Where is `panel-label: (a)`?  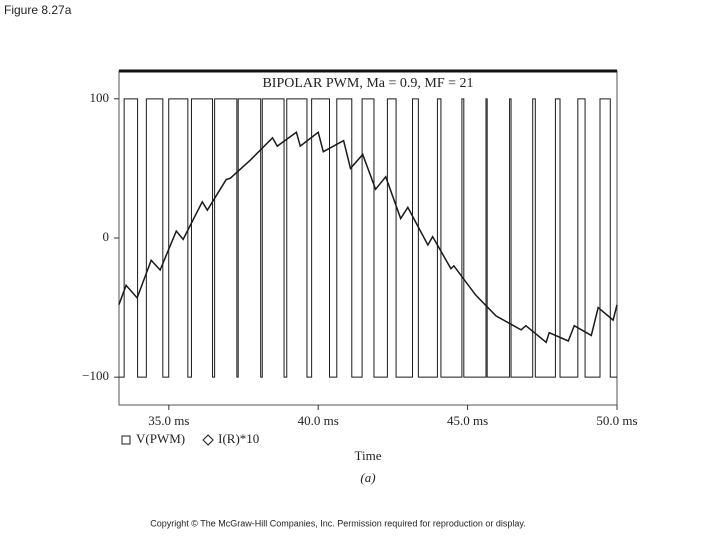 panel-label: (a) is located at coordinates (367, 477).